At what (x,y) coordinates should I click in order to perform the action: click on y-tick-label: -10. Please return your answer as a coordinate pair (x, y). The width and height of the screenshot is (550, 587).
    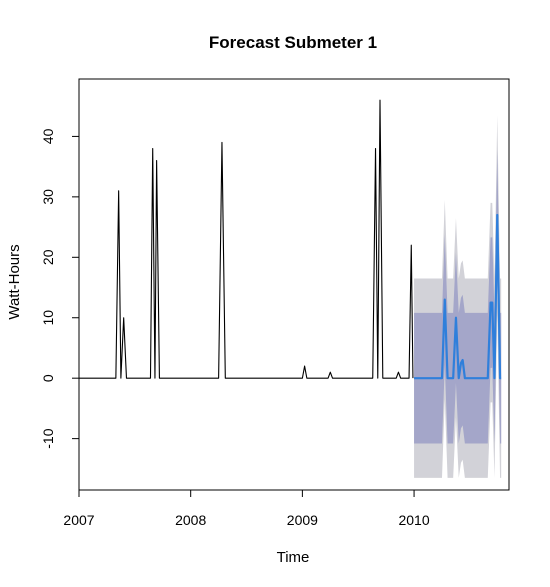
    Looking at the image, I should click on (48, 438).